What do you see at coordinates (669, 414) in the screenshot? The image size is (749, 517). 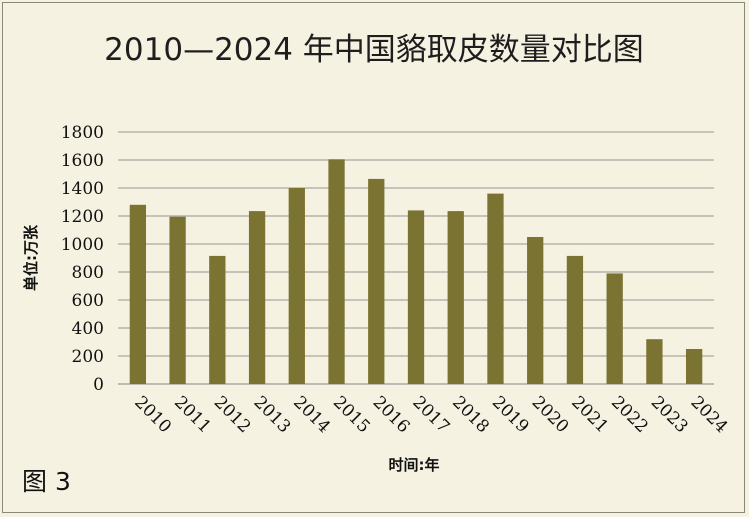 I see `x-tick-label: 2023` at bounding box center [669, 414].